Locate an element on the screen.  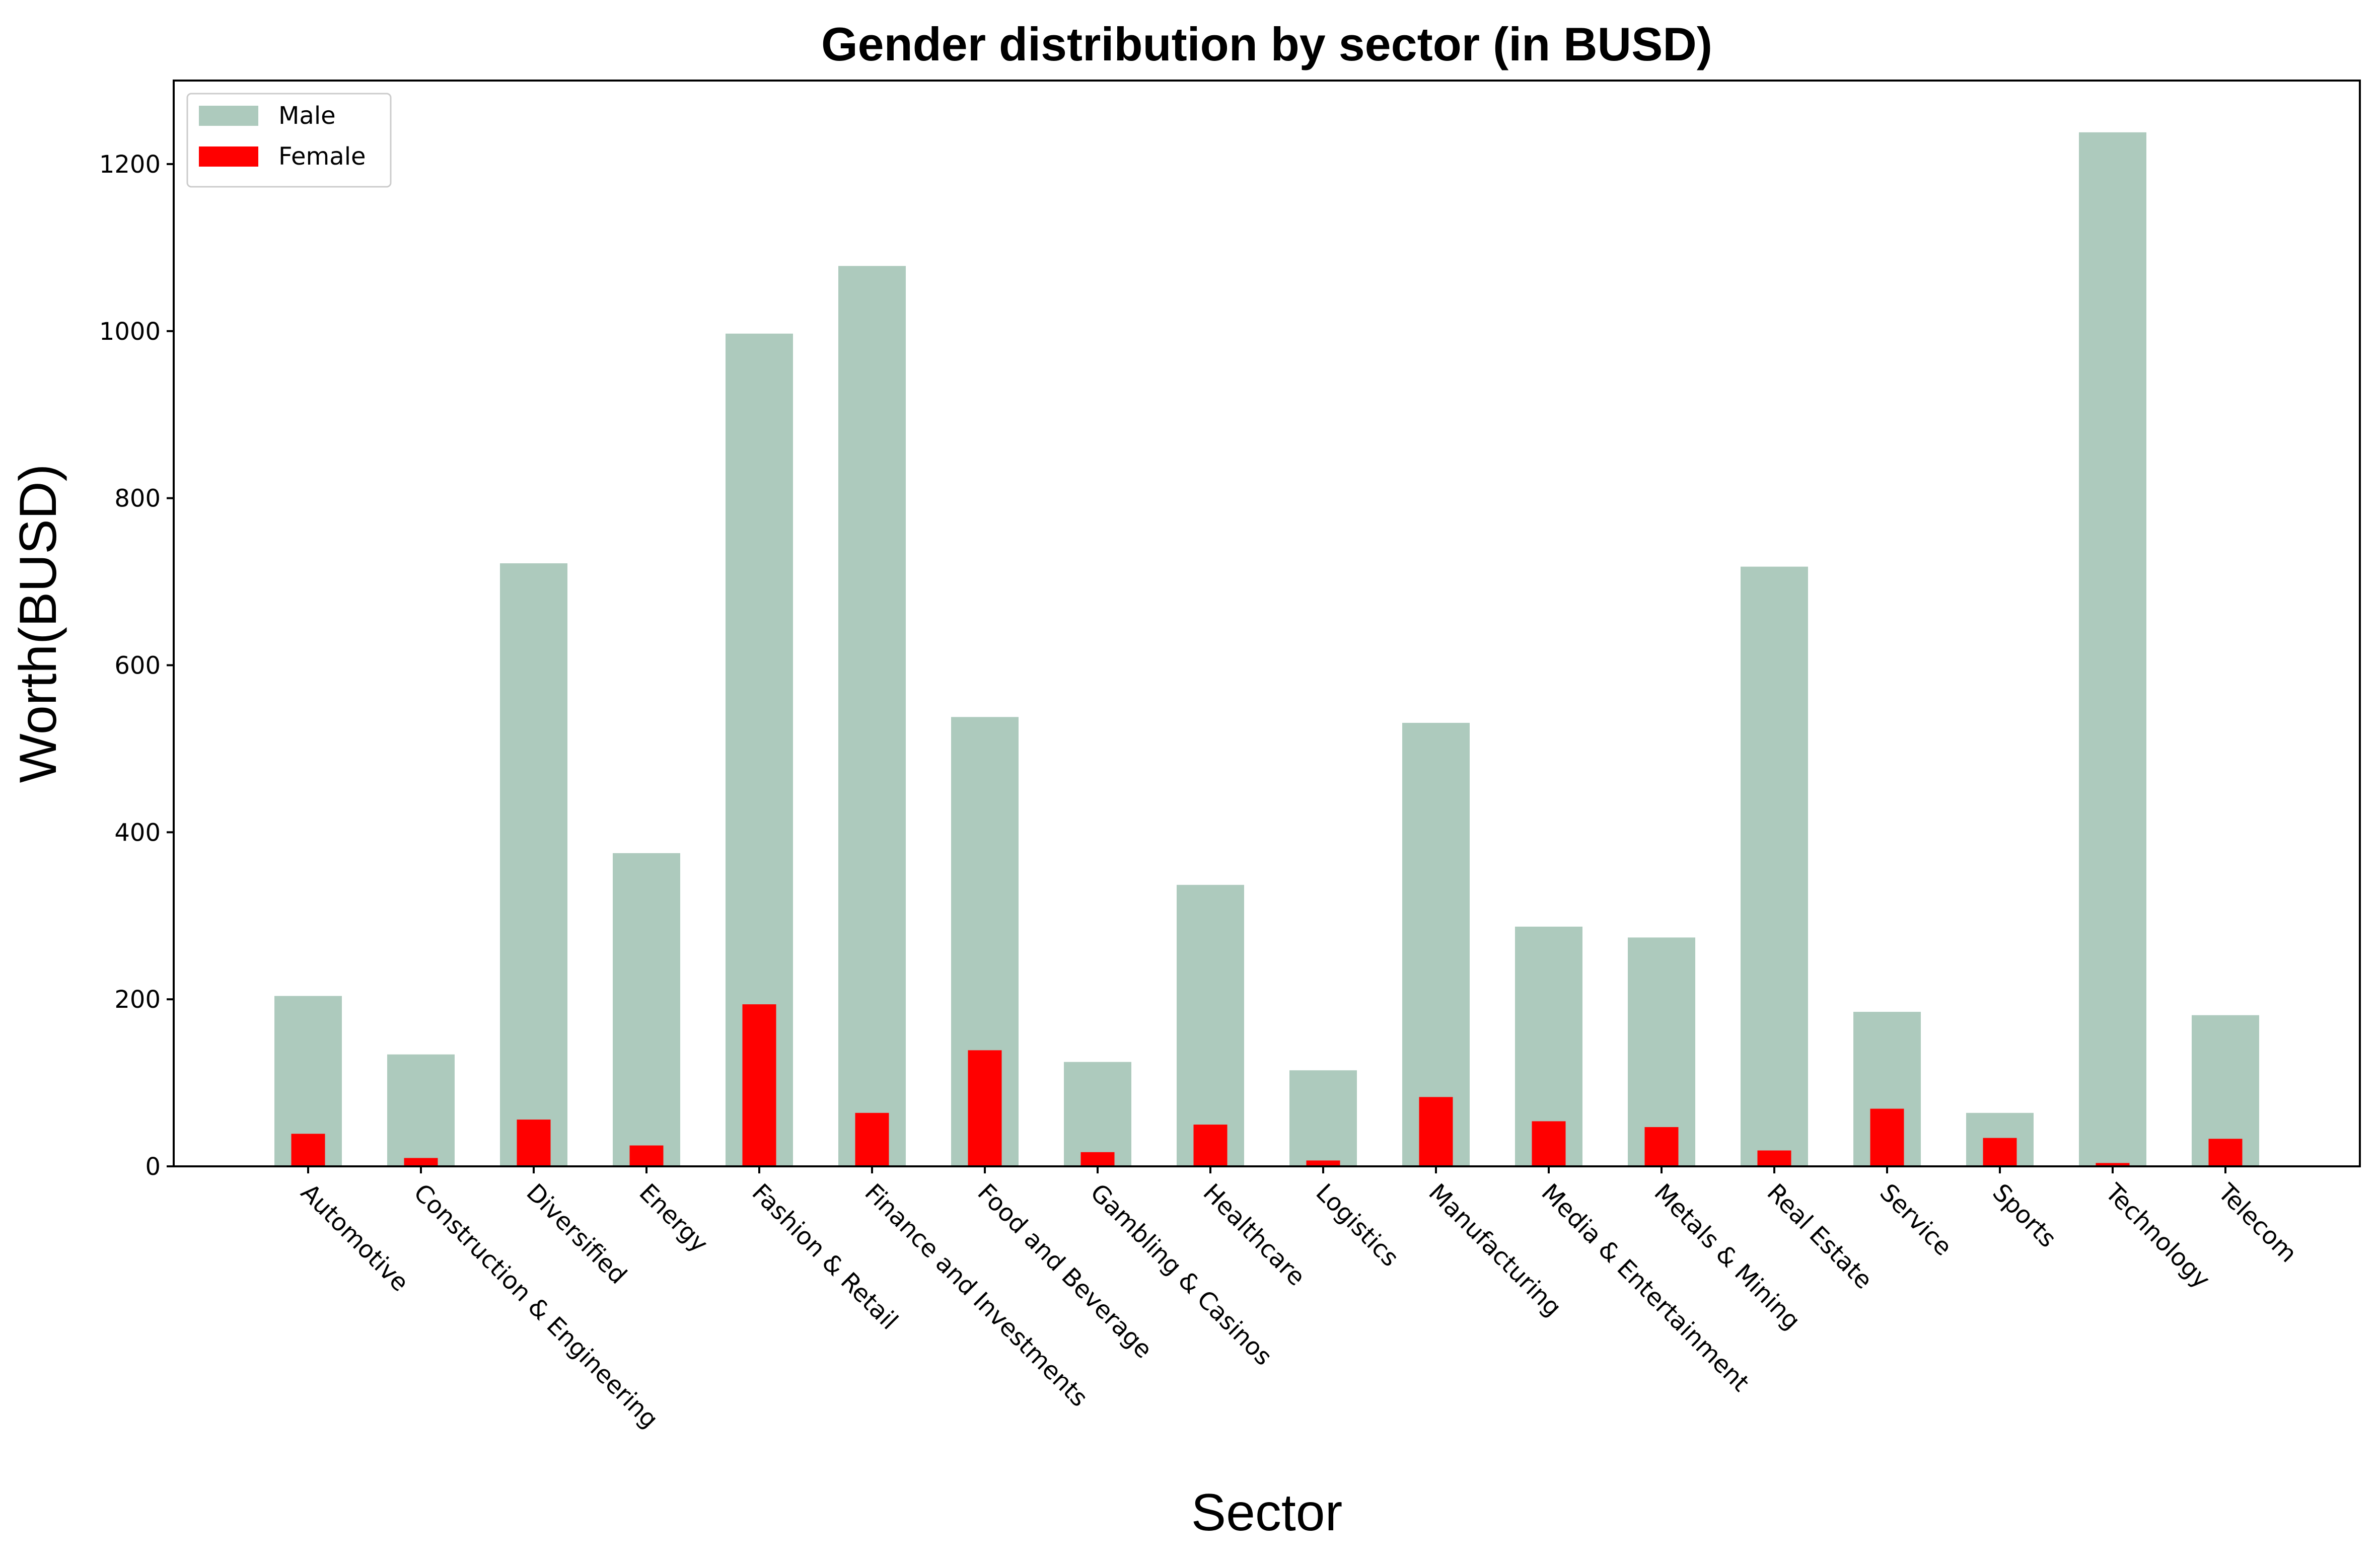
y-axis-title: Worth(BUSD) is located at coordinates (38, 623).